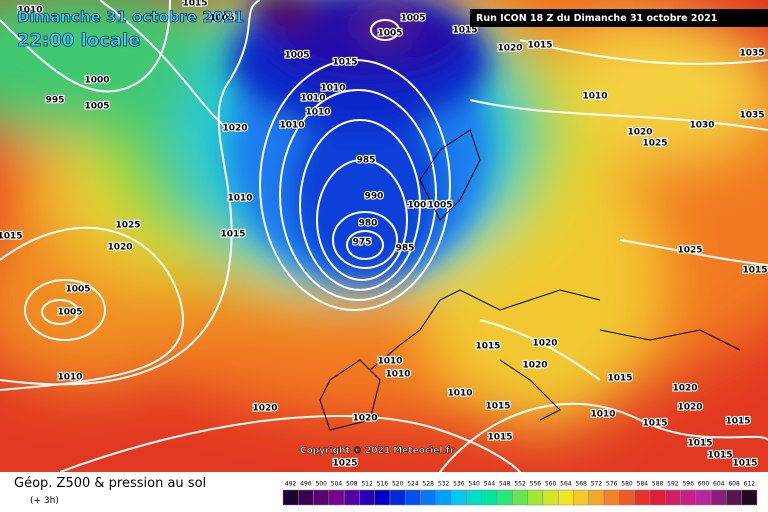 This screenshot has width=768, height=512. What do you see at coordinates (566, 484) in the screenshot?
I see `colorbar-label: 564` at bounding box center [566, 484].